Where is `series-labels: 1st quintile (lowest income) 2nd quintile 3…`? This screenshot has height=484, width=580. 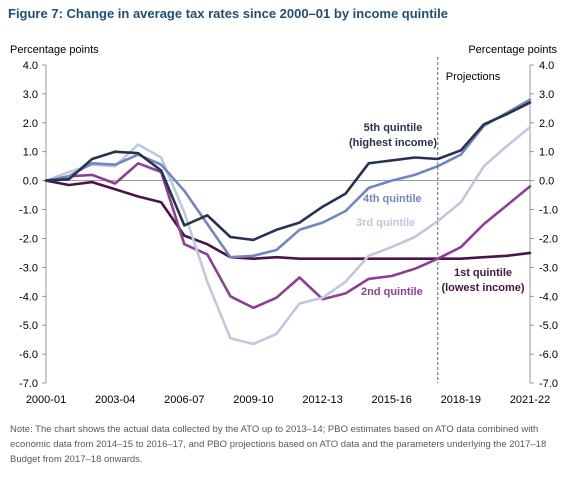 series-labels: 1st quintile (lowest income) 2nd quintile 3… is located at coordinates (437, 210).